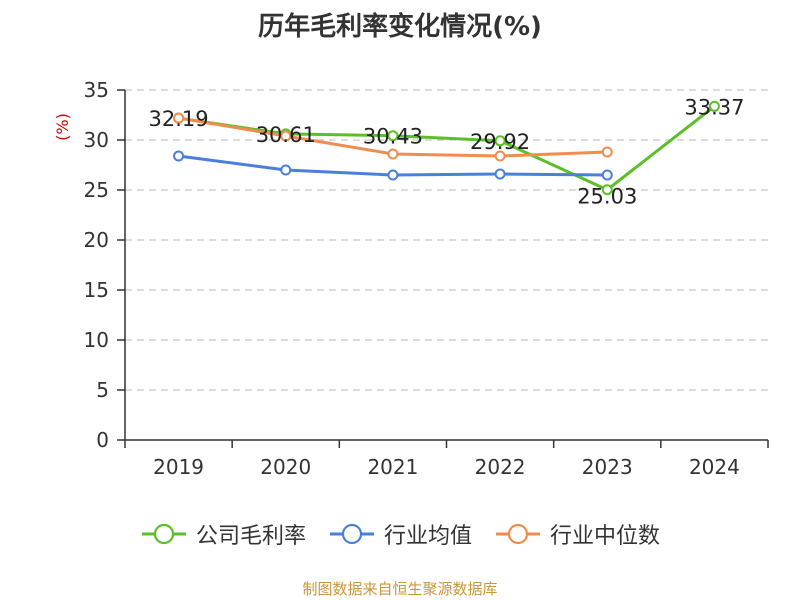 This screenshot has height=600, width=800. I want to click on data-label: 30.61, so click(286, 135).